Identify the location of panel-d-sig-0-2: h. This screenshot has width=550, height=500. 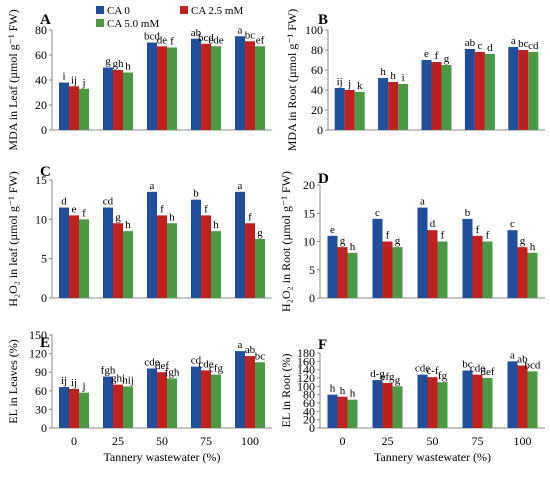
(353, 247).